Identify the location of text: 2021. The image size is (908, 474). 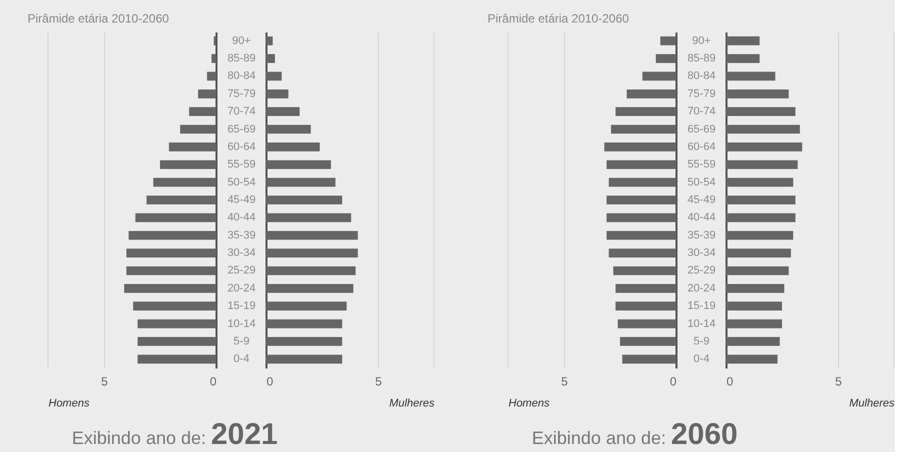
(244, 434).